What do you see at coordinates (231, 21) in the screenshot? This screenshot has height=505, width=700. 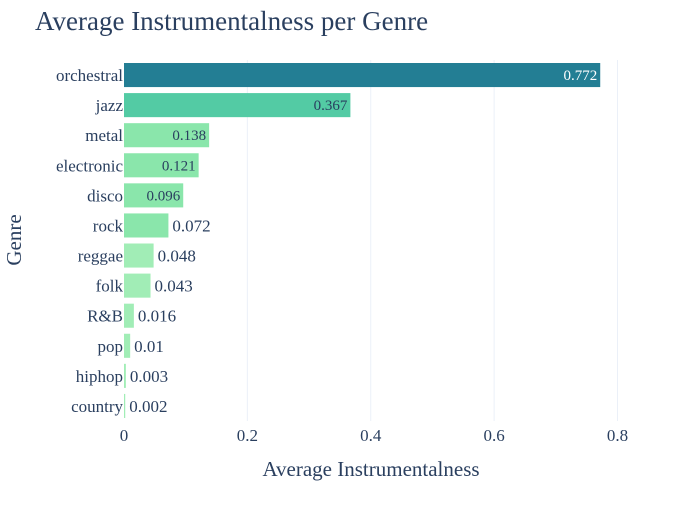 I see `chart-title: Average Instrumentalness per Genre` at bounding box center [231, 21].